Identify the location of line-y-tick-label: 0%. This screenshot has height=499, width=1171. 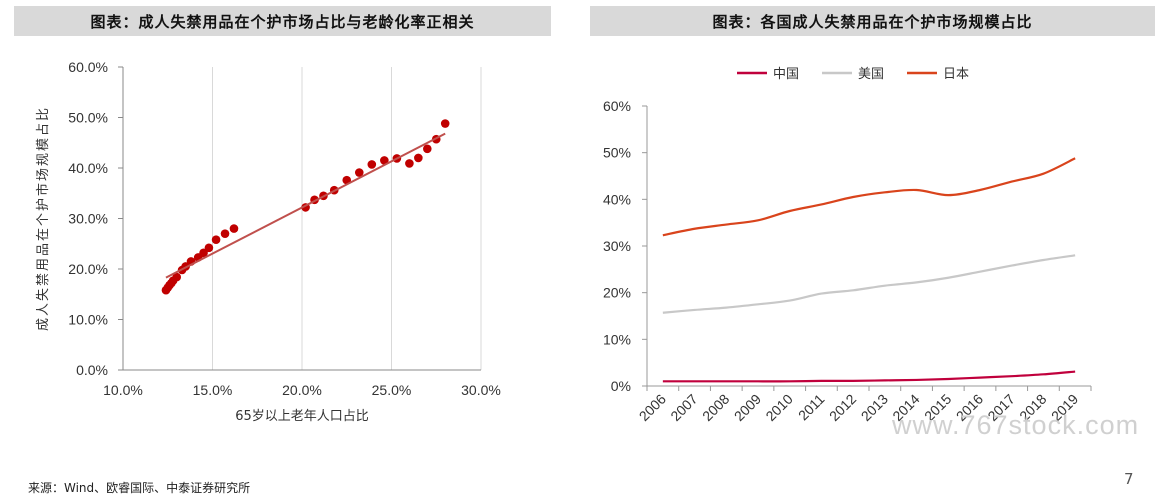
(621, 386).